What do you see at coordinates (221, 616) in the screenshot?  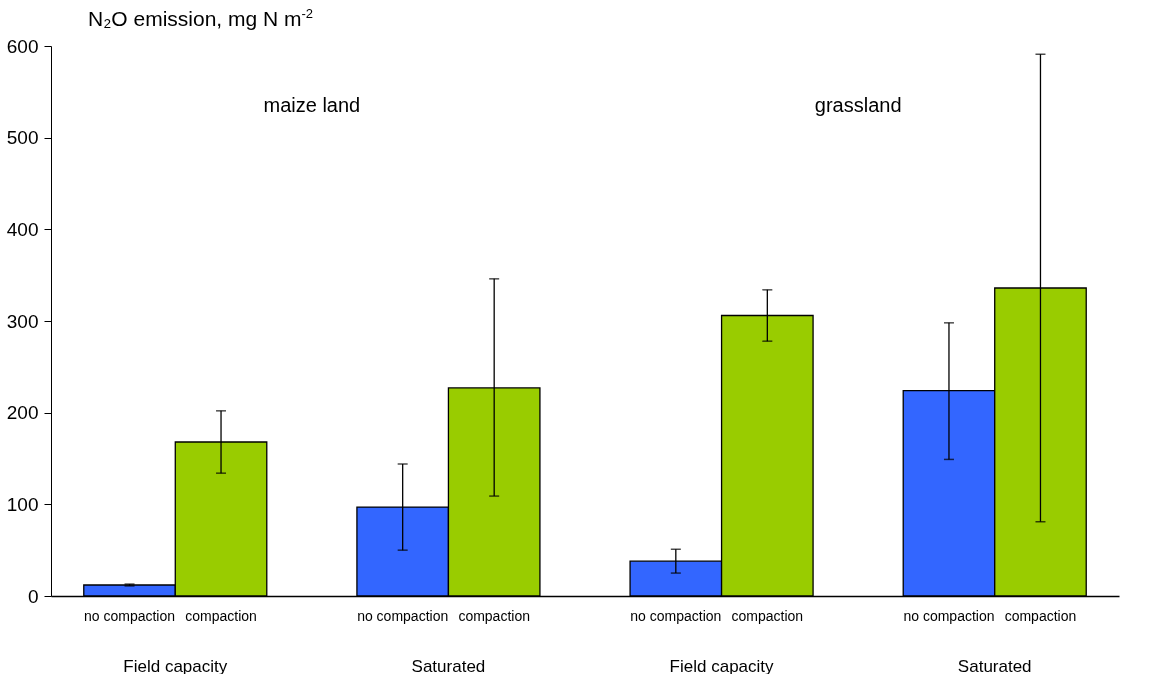 I see `series-label: compaction` at bounding box center [221, 616].